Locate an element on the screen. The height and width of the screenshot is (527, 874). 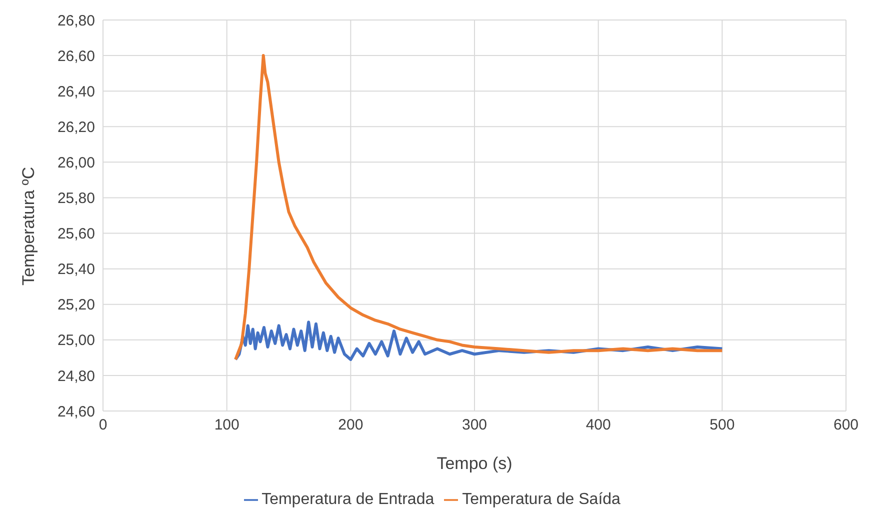
y-tick-label: 24,60 is located at coordinates (76, 411).